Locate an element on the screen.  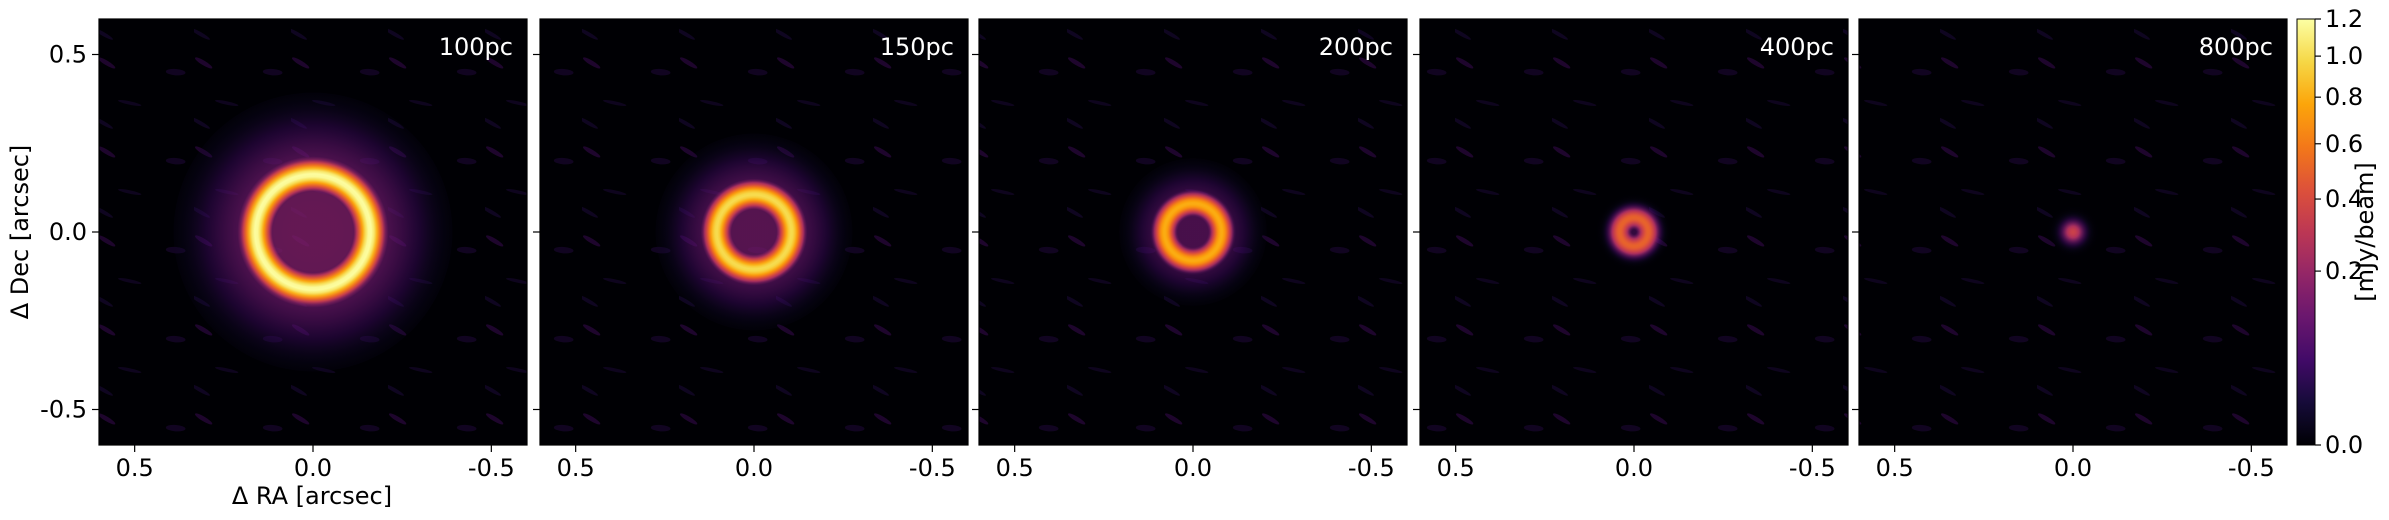
panel-label: 200pc is located at coordinates (1356, 47).